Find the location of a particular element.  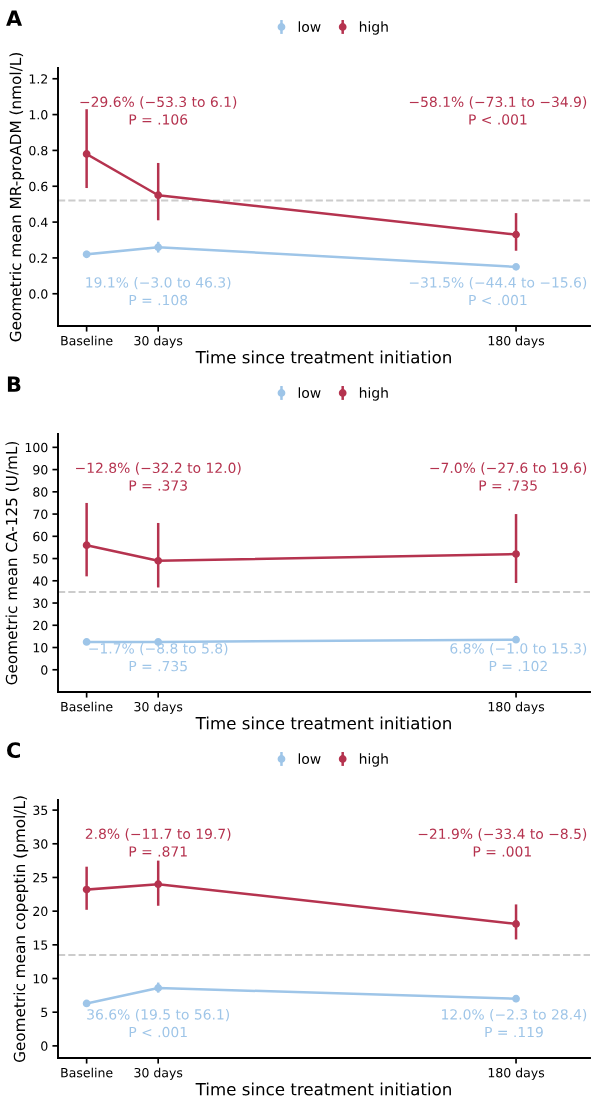

chart-title: A is located at coordinates (14, 18).